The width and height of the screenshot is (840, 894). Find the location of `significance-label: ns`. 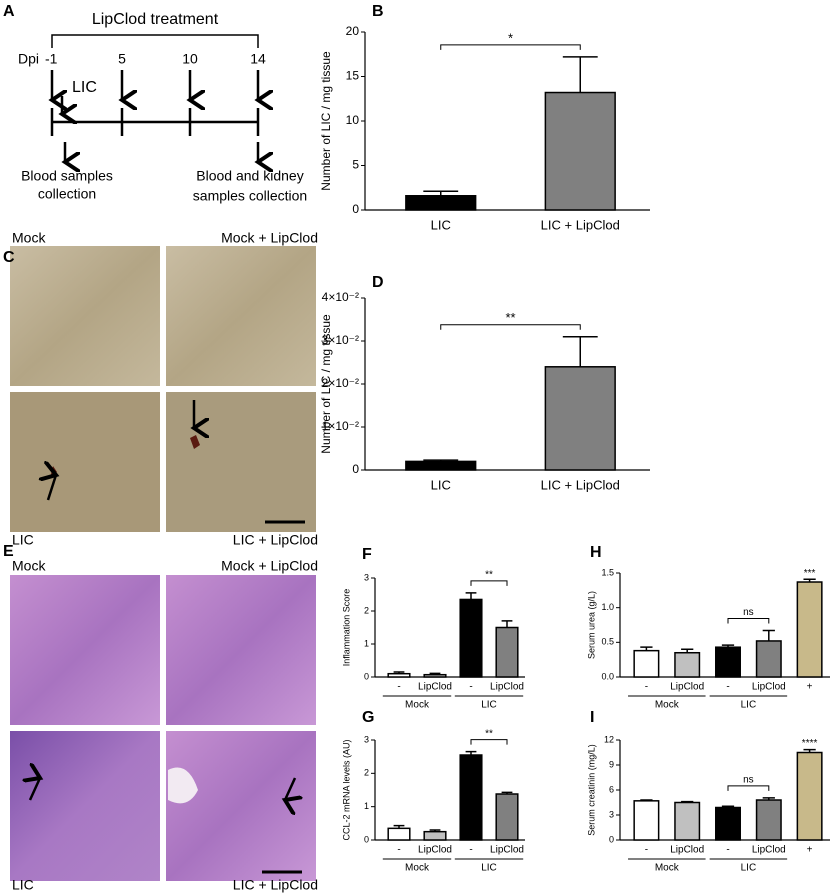

significance-label: ns is located at coordinates (748, 780).